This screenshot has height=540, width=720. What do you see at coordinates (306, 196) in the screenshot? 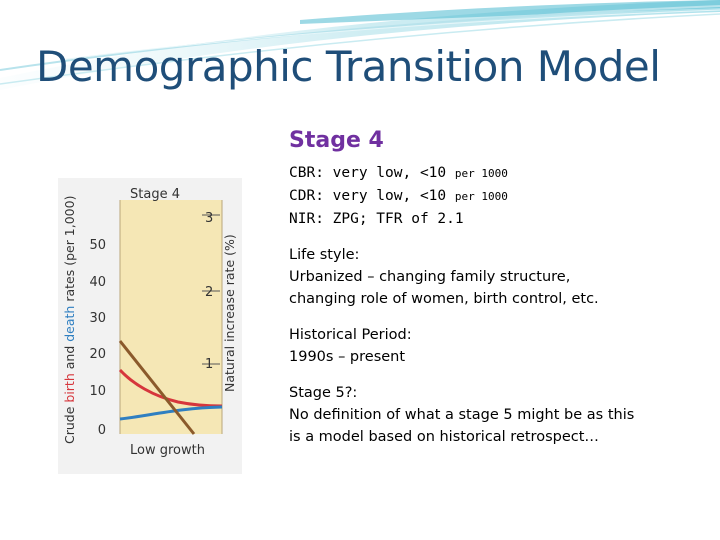
I see `rate-label: CDR:` at bounding box center [306, 196].